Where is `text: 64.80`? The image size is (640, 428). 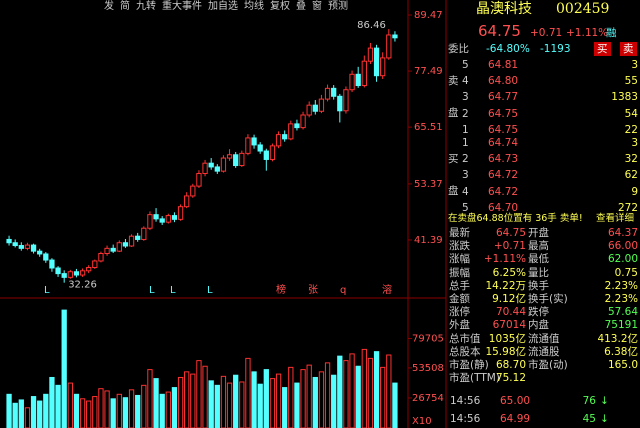
text: 64.80 is located at coordinates (503, 81).